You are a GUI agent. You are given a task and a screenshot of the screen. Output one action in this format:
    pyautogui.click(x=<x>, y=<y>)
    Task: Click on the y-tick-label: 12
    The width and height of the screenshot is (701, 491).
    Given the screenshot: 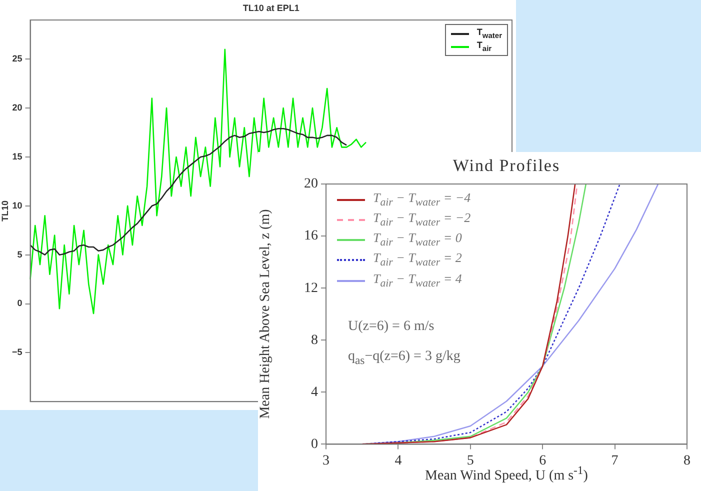 What is the action you would take?
    pyautogui.click(x=311, y=288)
    